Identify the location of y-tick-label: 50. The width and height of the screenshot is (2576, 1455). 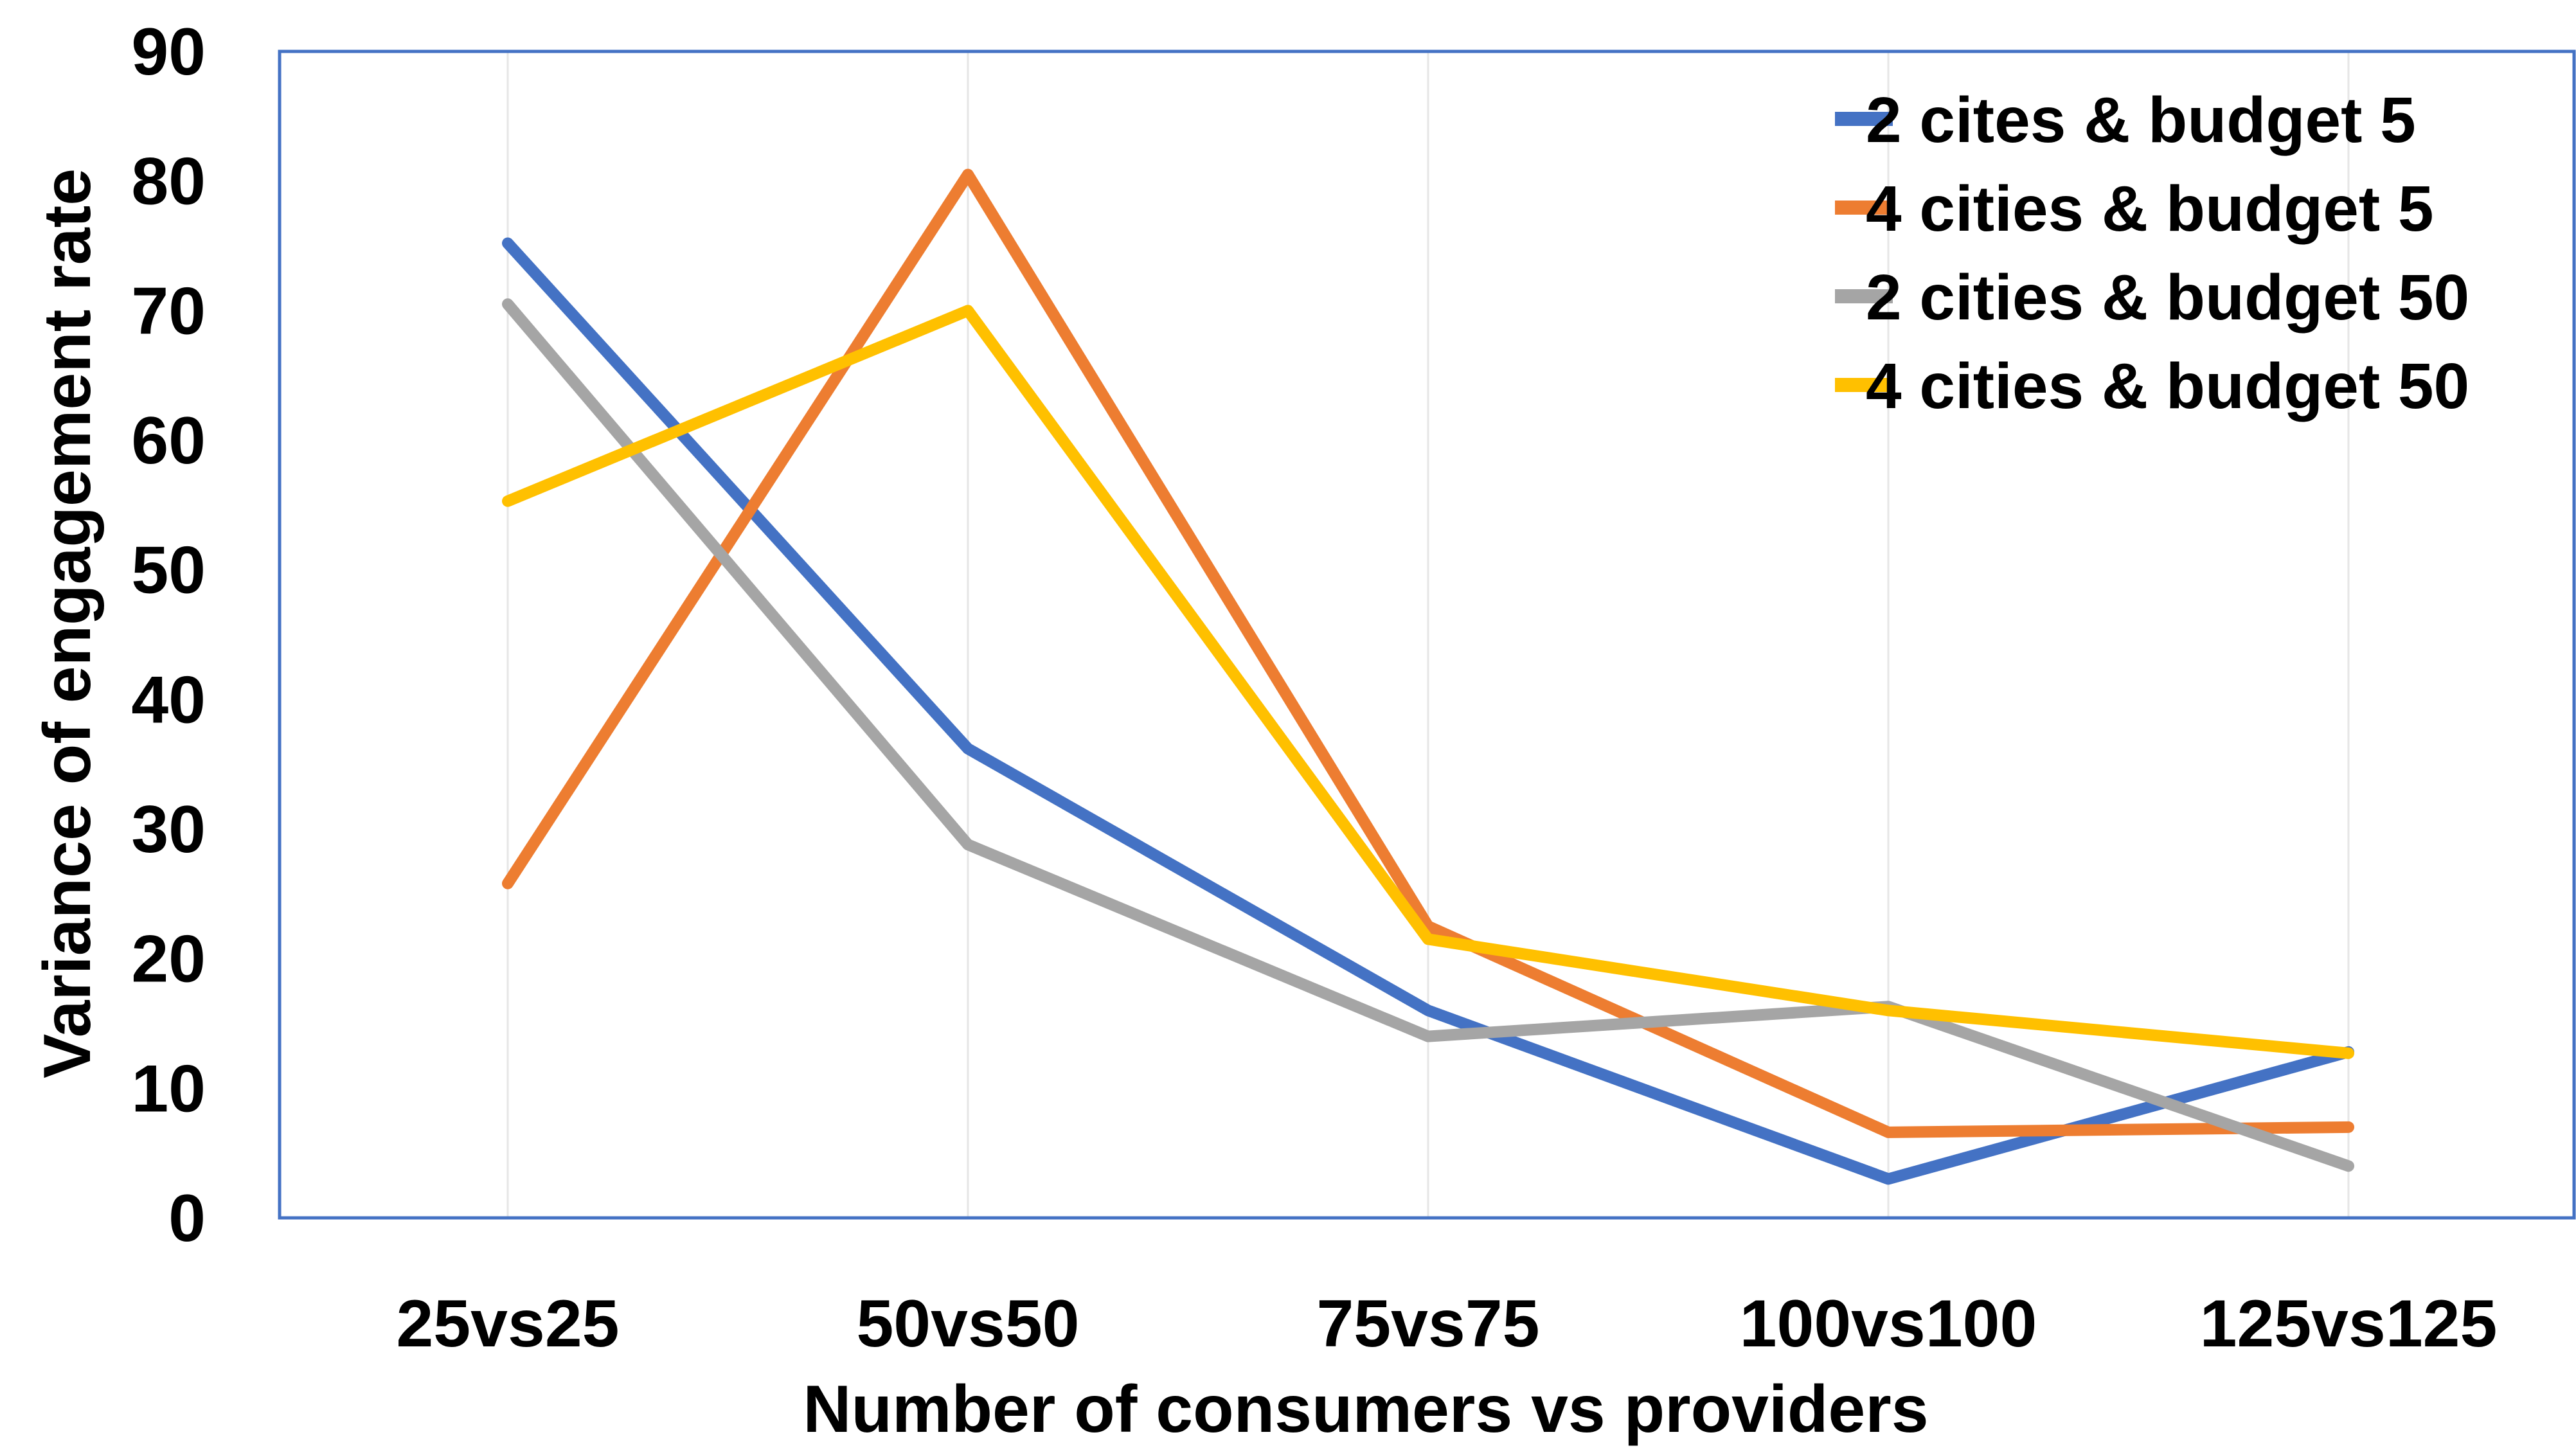
(168, 570).